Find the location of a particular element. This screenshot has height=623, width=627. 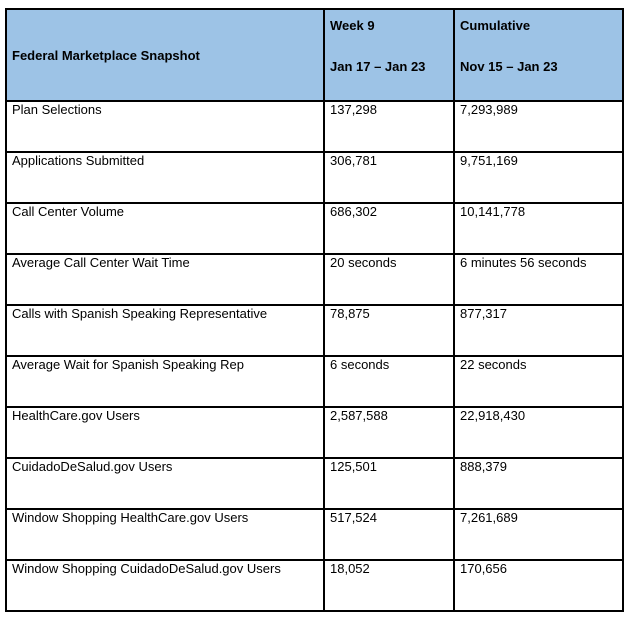

week-value: 306,781 is located at coordinates (389, 177).